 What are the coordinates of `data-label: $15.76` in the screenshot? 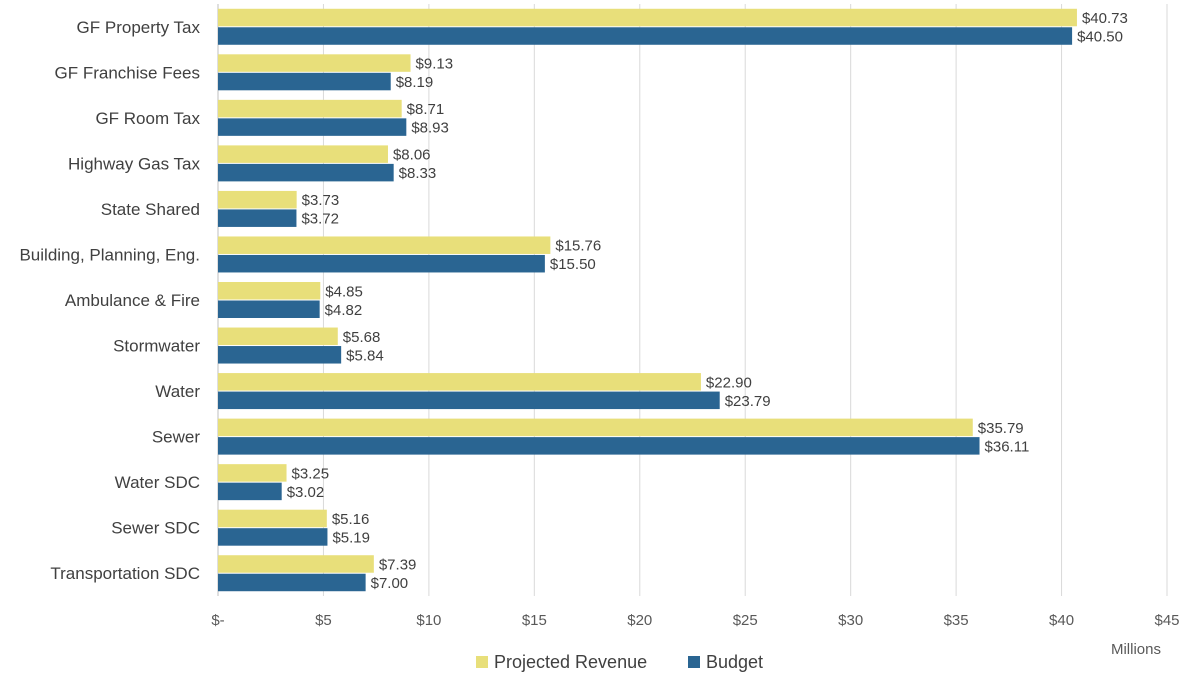 It's located at (578, 246).